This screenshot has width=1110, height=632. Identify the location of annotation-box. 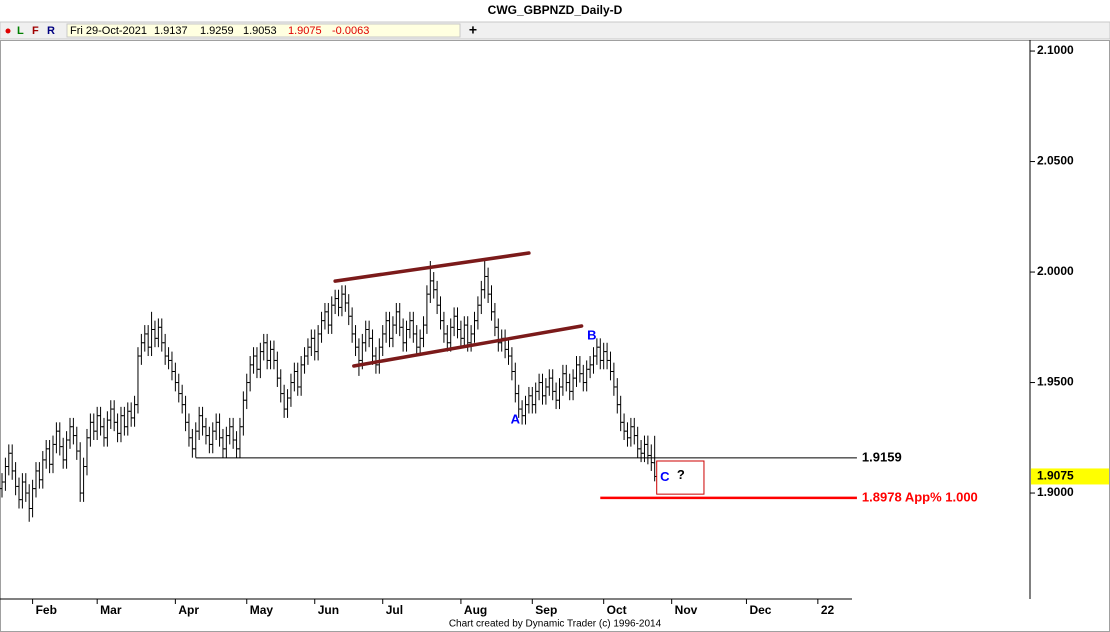
(680, 477).